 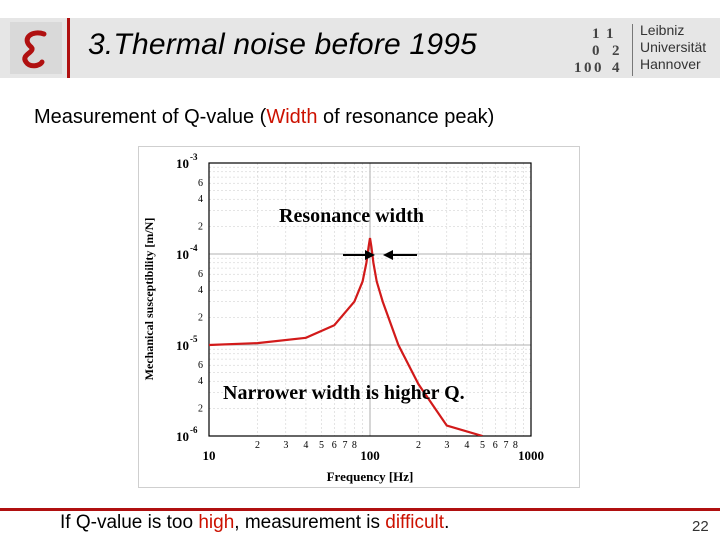 What do you see at coordinates (370, 476) in the screenshot?
I see `x-axis-label: Frequency [Hz]` at bounding box center [370, 476].